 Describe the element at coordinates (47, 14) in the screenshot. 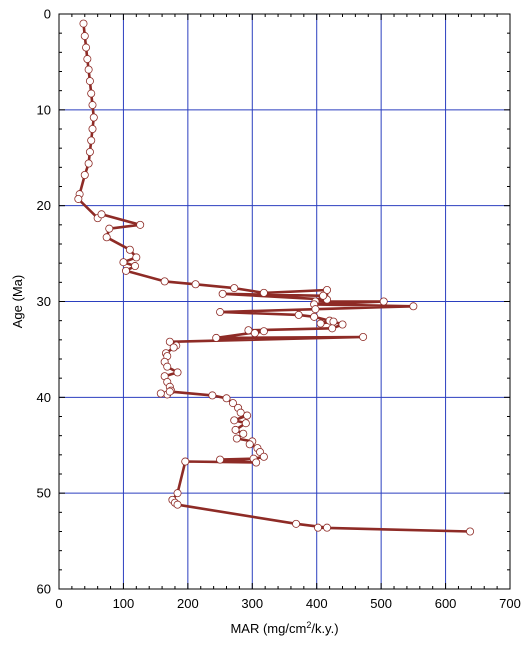

I see `y-tick-label: 0` at that location.